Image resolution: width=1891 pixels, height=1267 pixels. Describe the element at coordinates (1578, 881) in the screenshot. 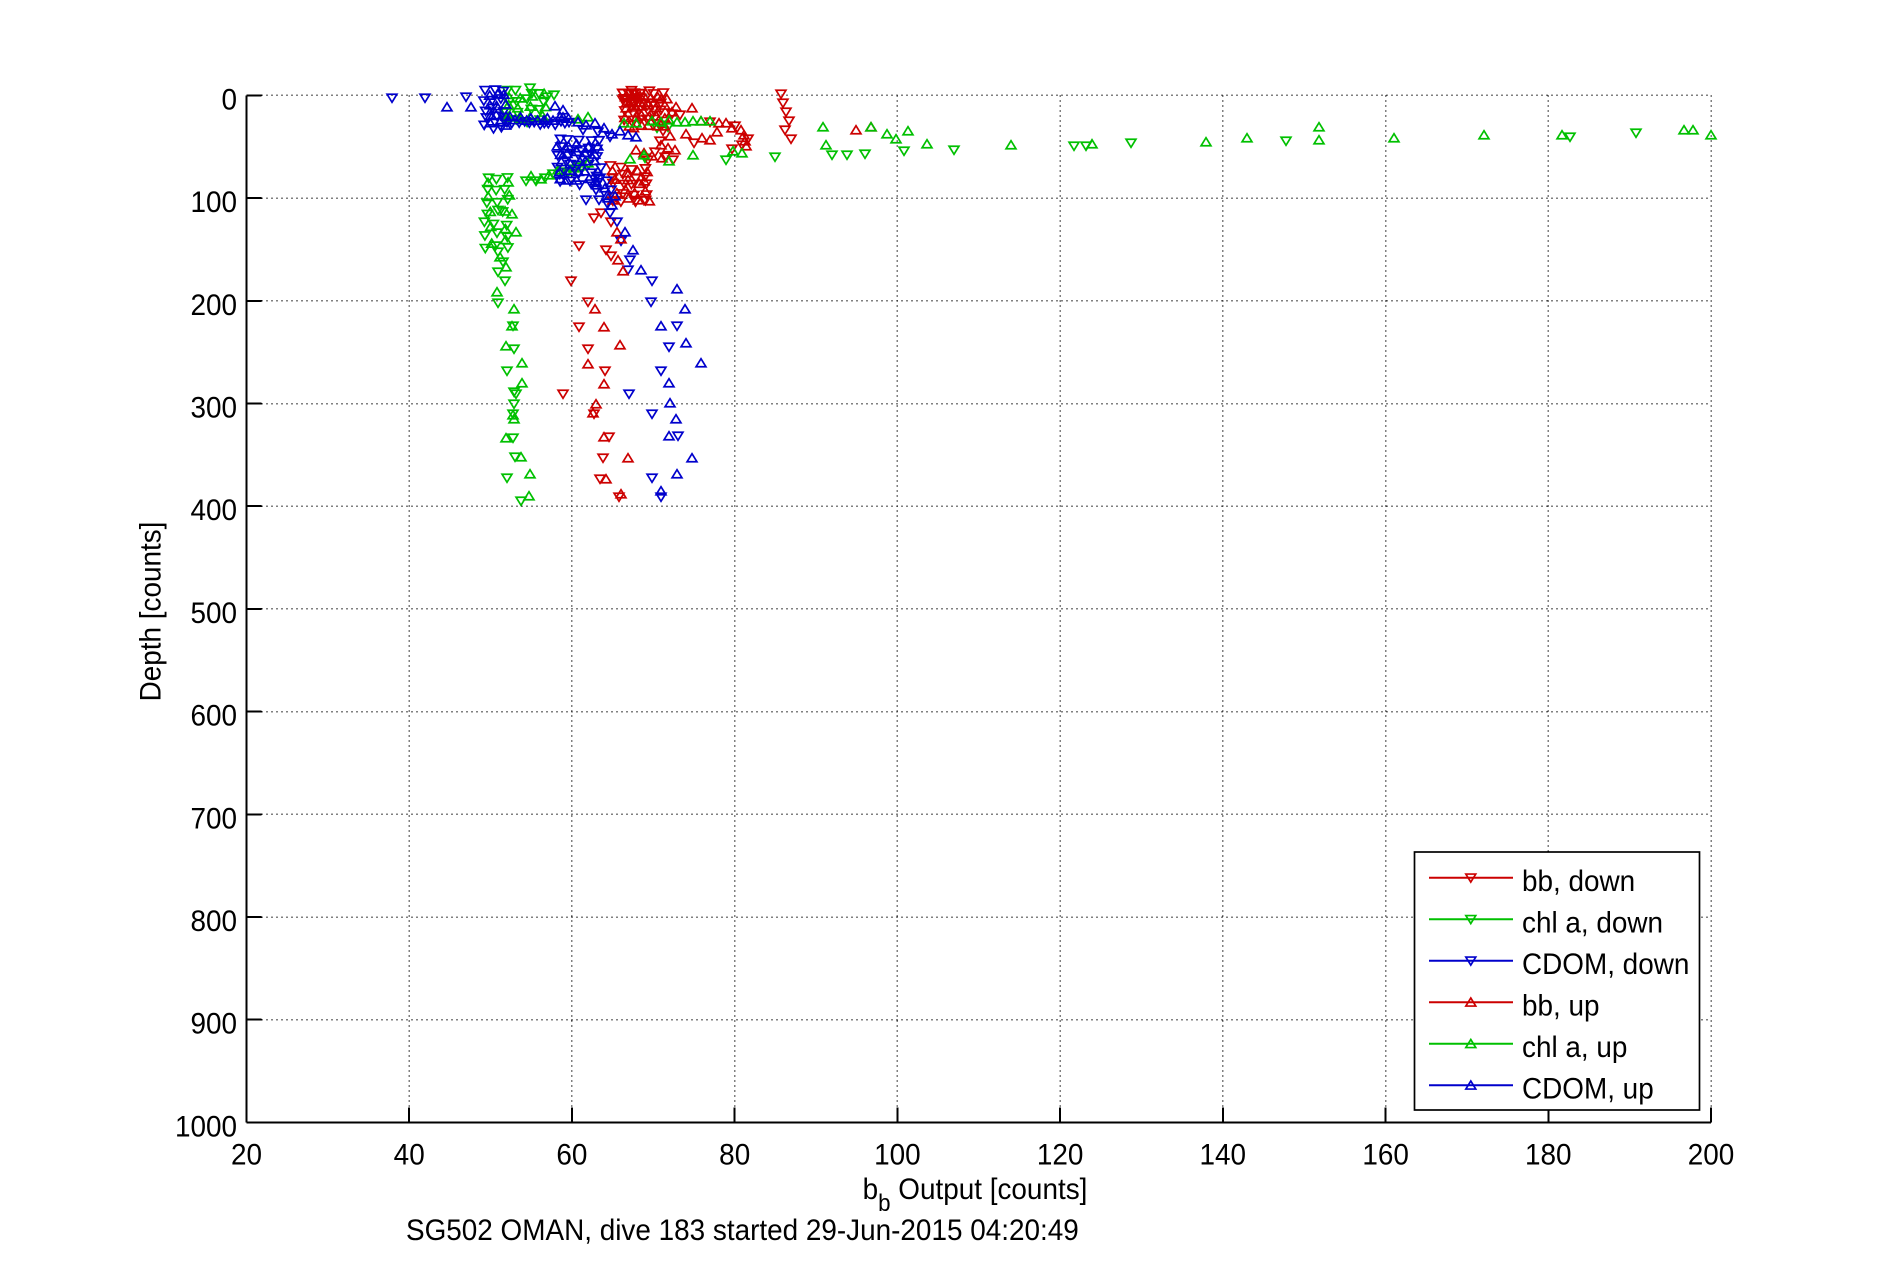

I see `svg-text: bb, down` at that location.